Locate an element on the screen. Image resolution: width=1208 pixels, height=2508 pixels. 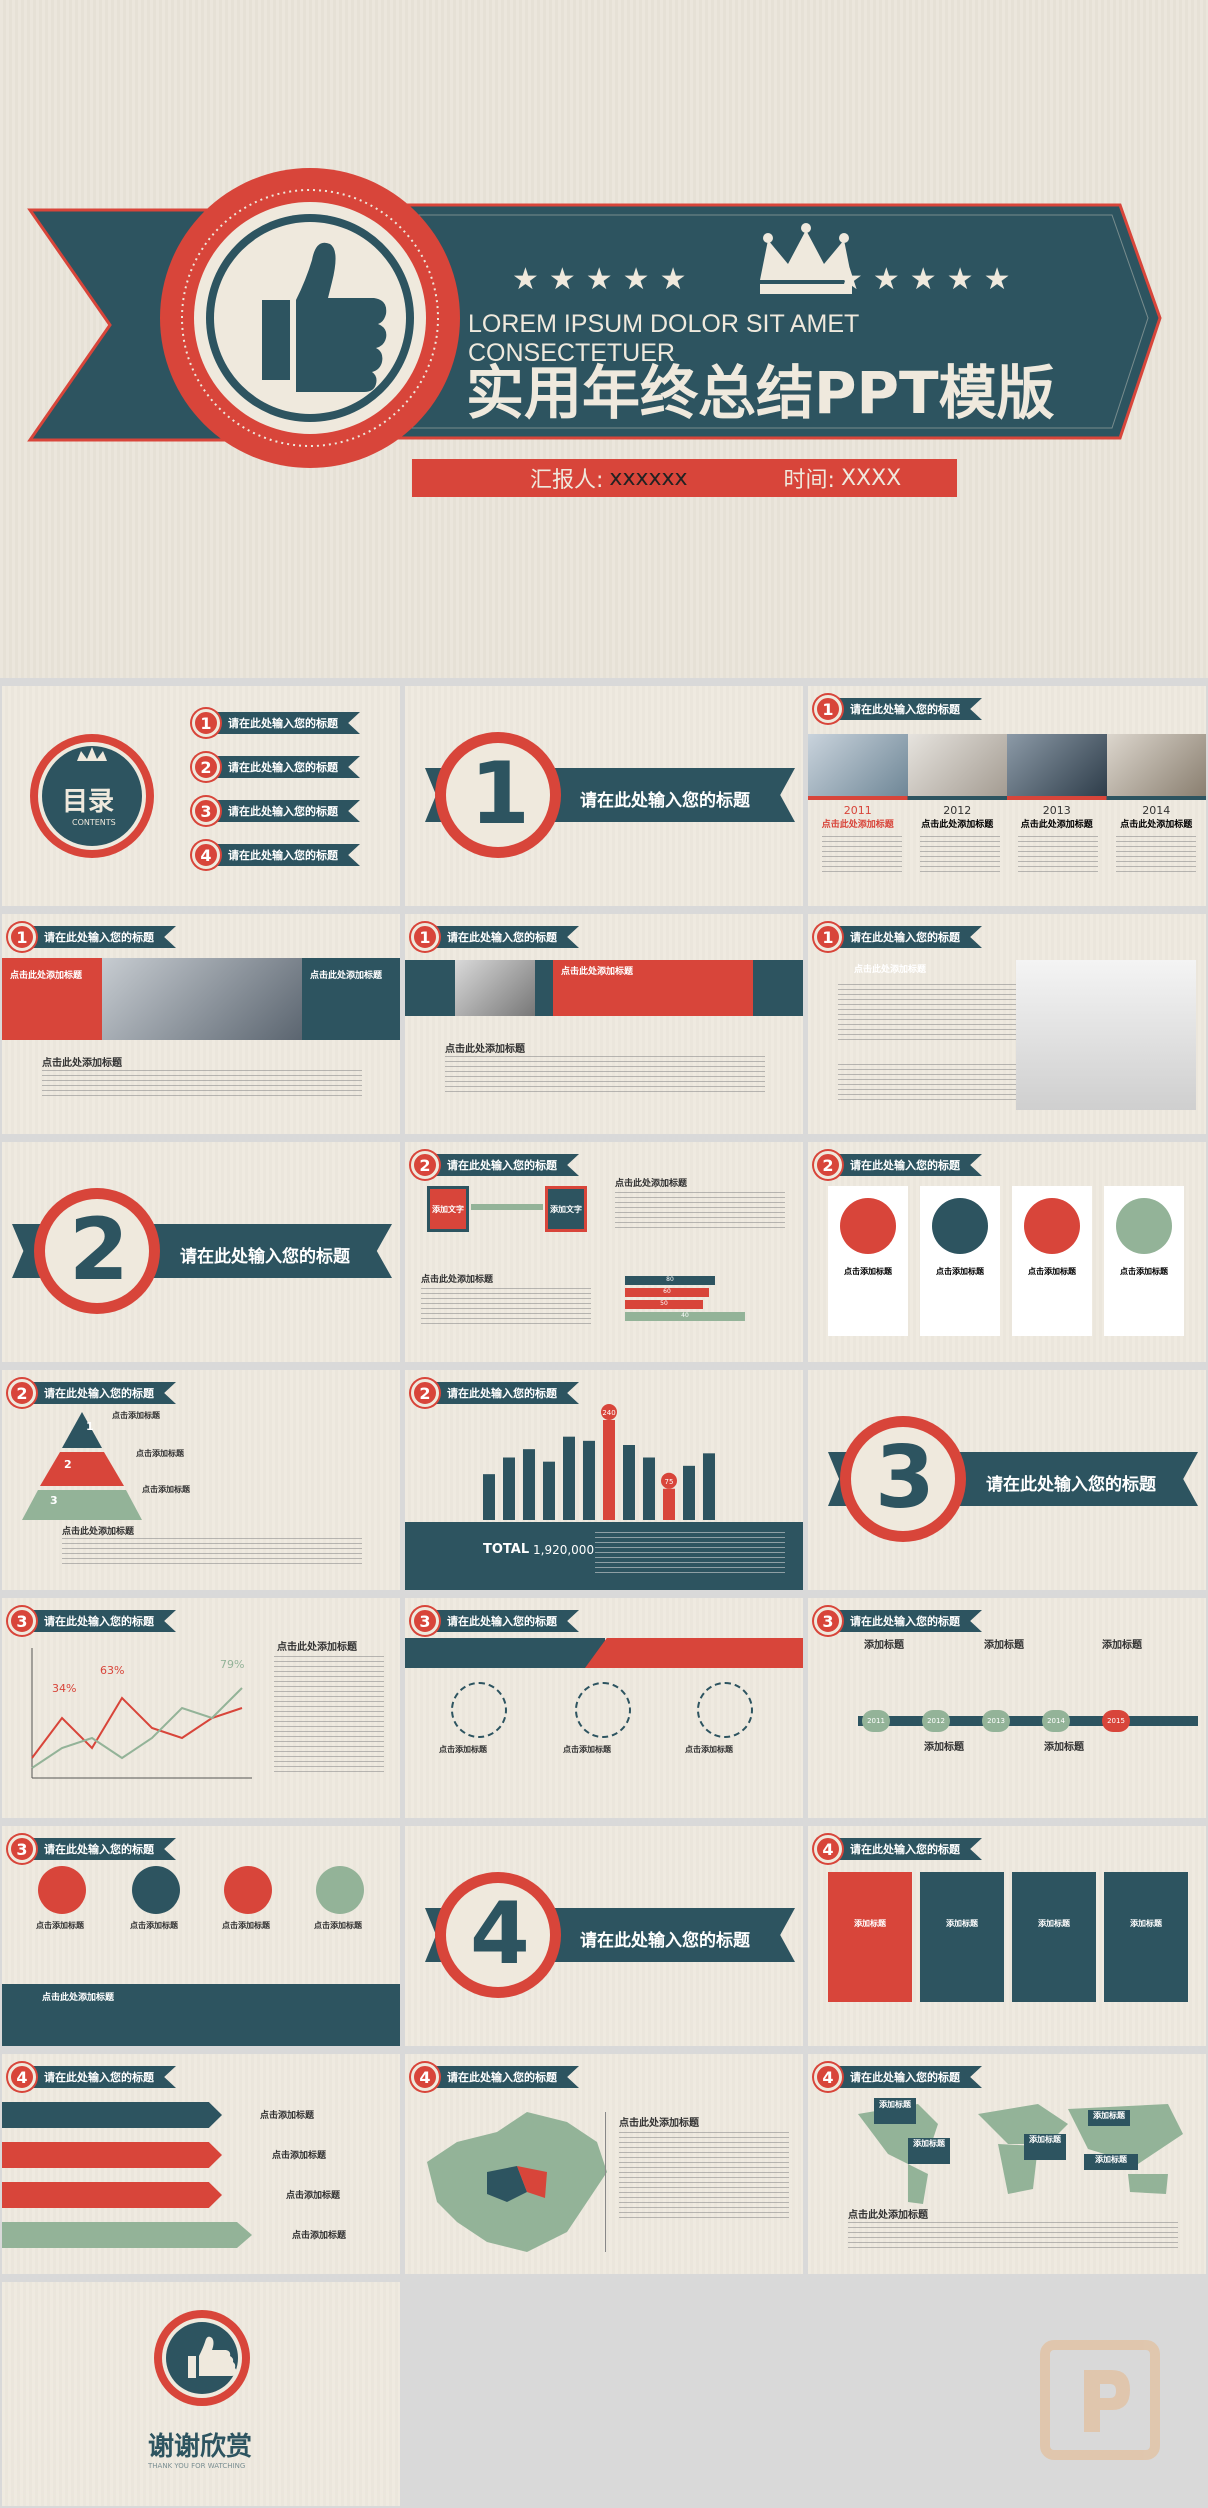
closing-slide: 谢谢欣赏 THANK YOU FOR WATCHING is located at coordinates (201, 2394).